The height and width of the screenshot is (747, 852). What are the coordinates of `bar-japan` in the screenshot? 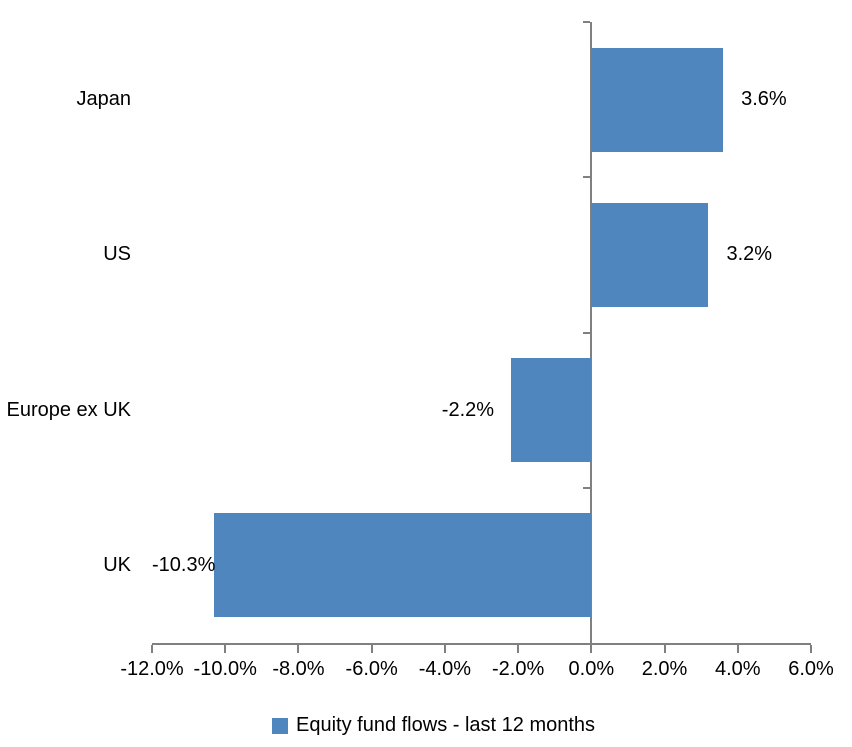 It's located at (657, 99).